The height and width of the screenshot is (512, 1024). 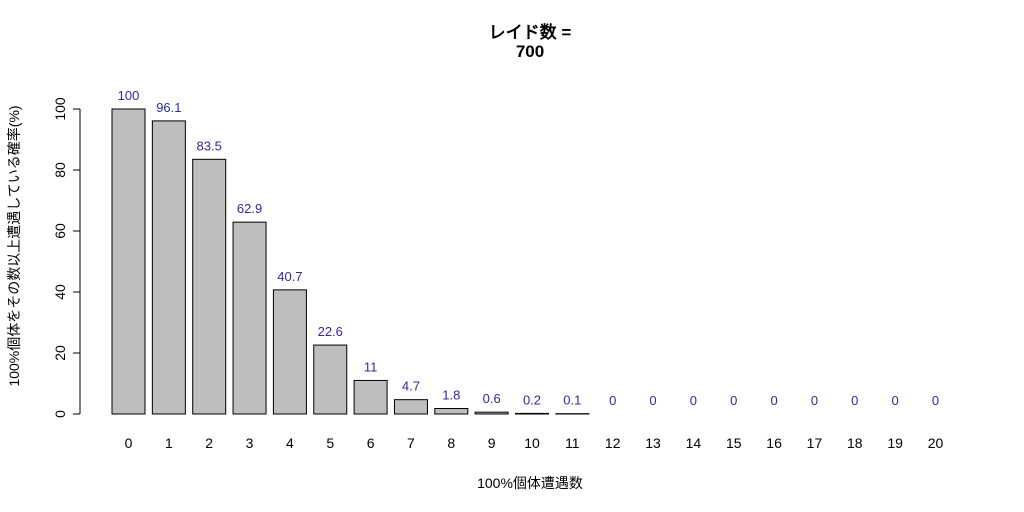 I want to click on bar-value-label: 11, so click(x=371, y=366).